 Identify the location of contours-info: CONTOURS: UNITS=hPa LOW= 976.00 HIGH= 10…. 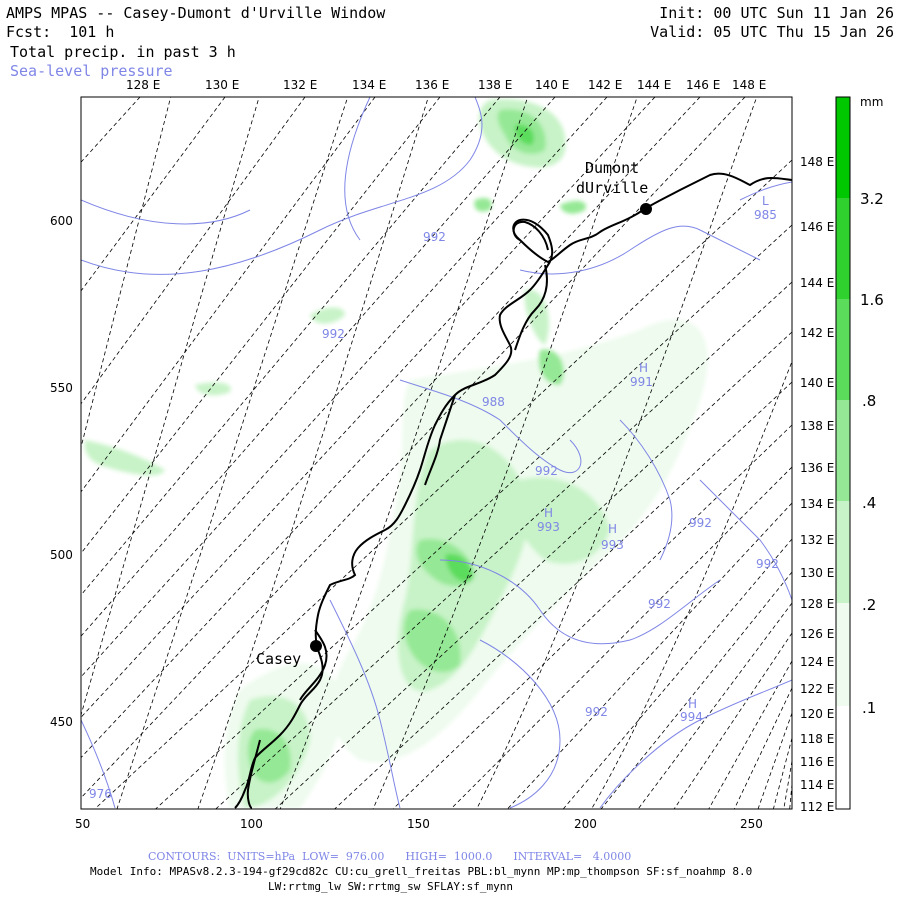
(390, 856).